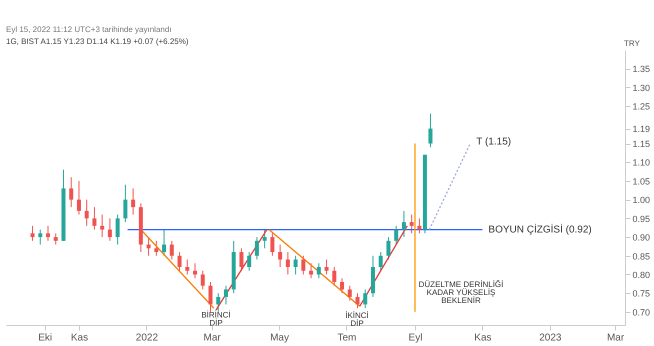 The width and height of the screenshot is (654, 346). What do you see at coordinates (494, 142) in the screenshot?
I see `series-label: T (1.15)` at bounding box center [494, 142].